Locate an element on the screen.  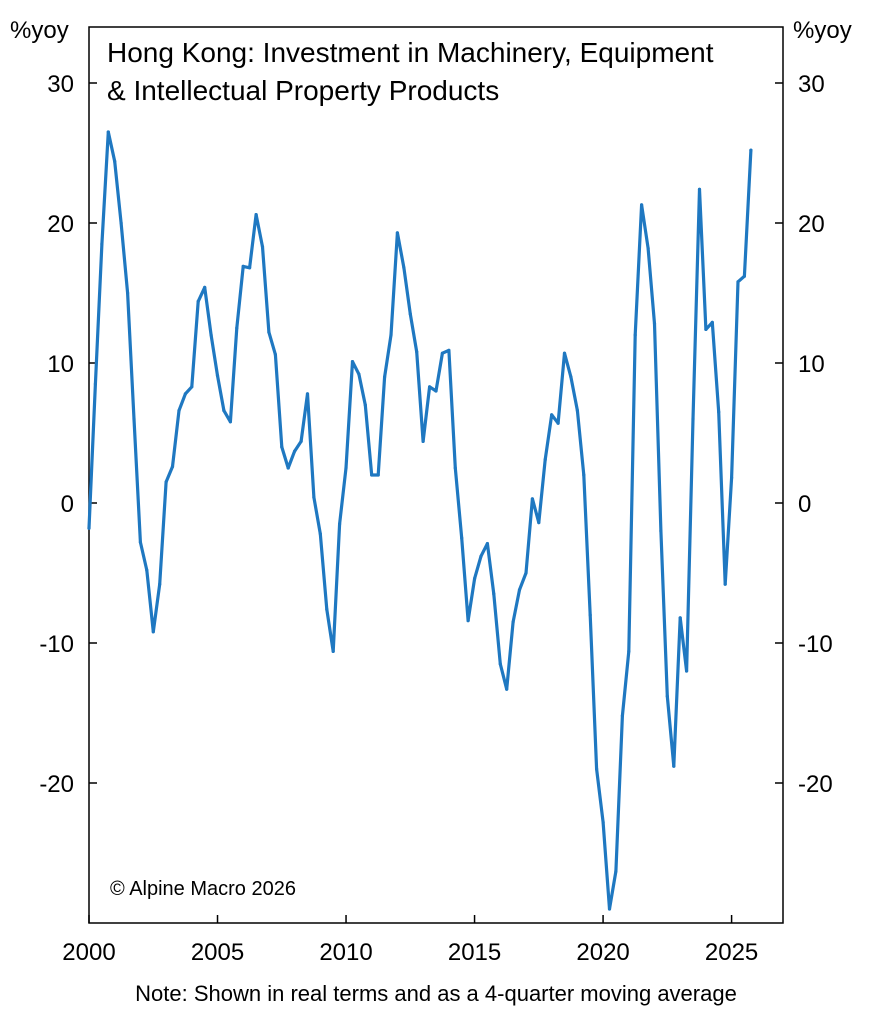
x-tick-label: 2005 is located at coordinates (217, 952).